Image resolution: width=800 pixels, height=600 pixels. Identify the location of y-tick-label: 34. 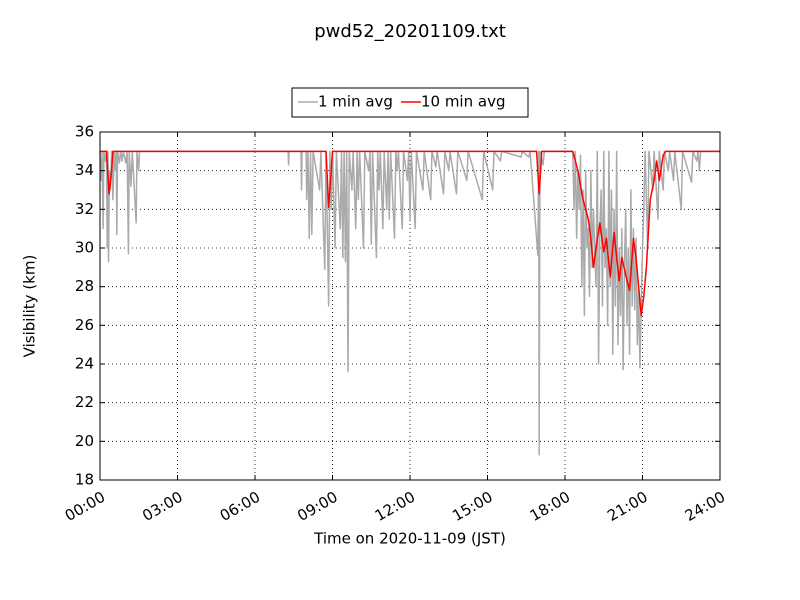
(84, 170).